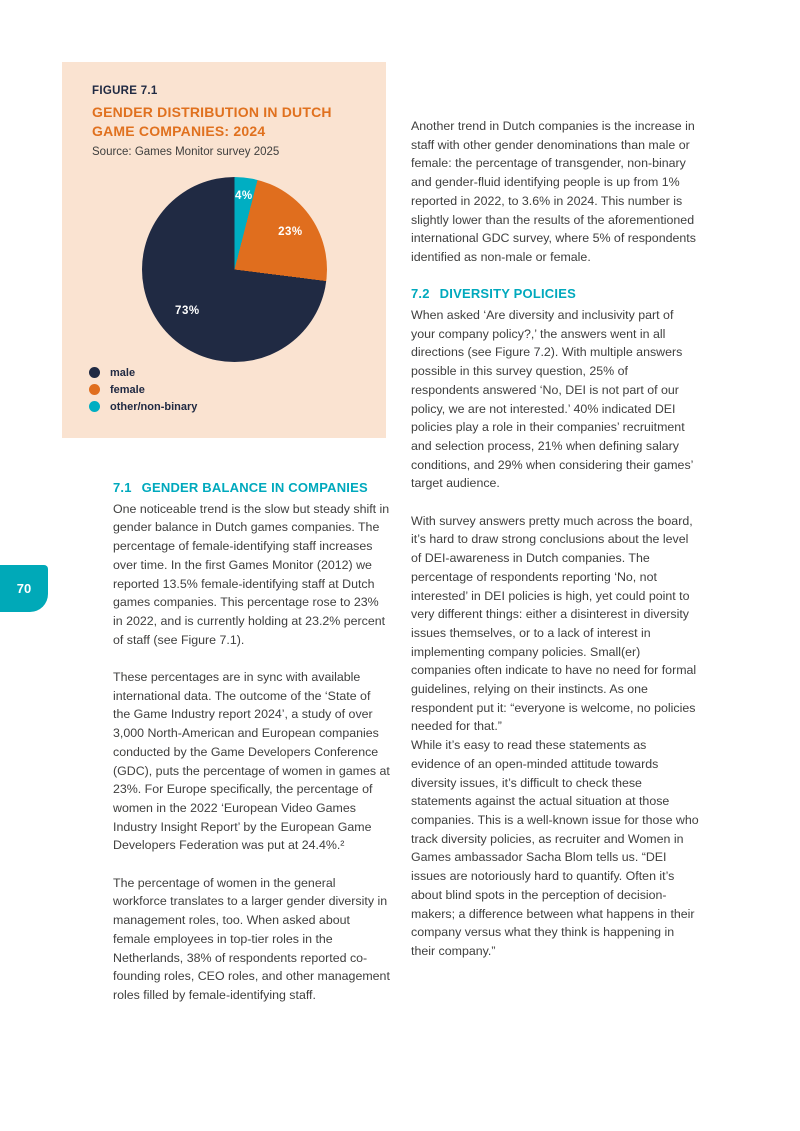  Describe the element at coordinates (186, 152) in the screenshot. I see `figure-source: Source: Games Monitor survey 2025` at that location.